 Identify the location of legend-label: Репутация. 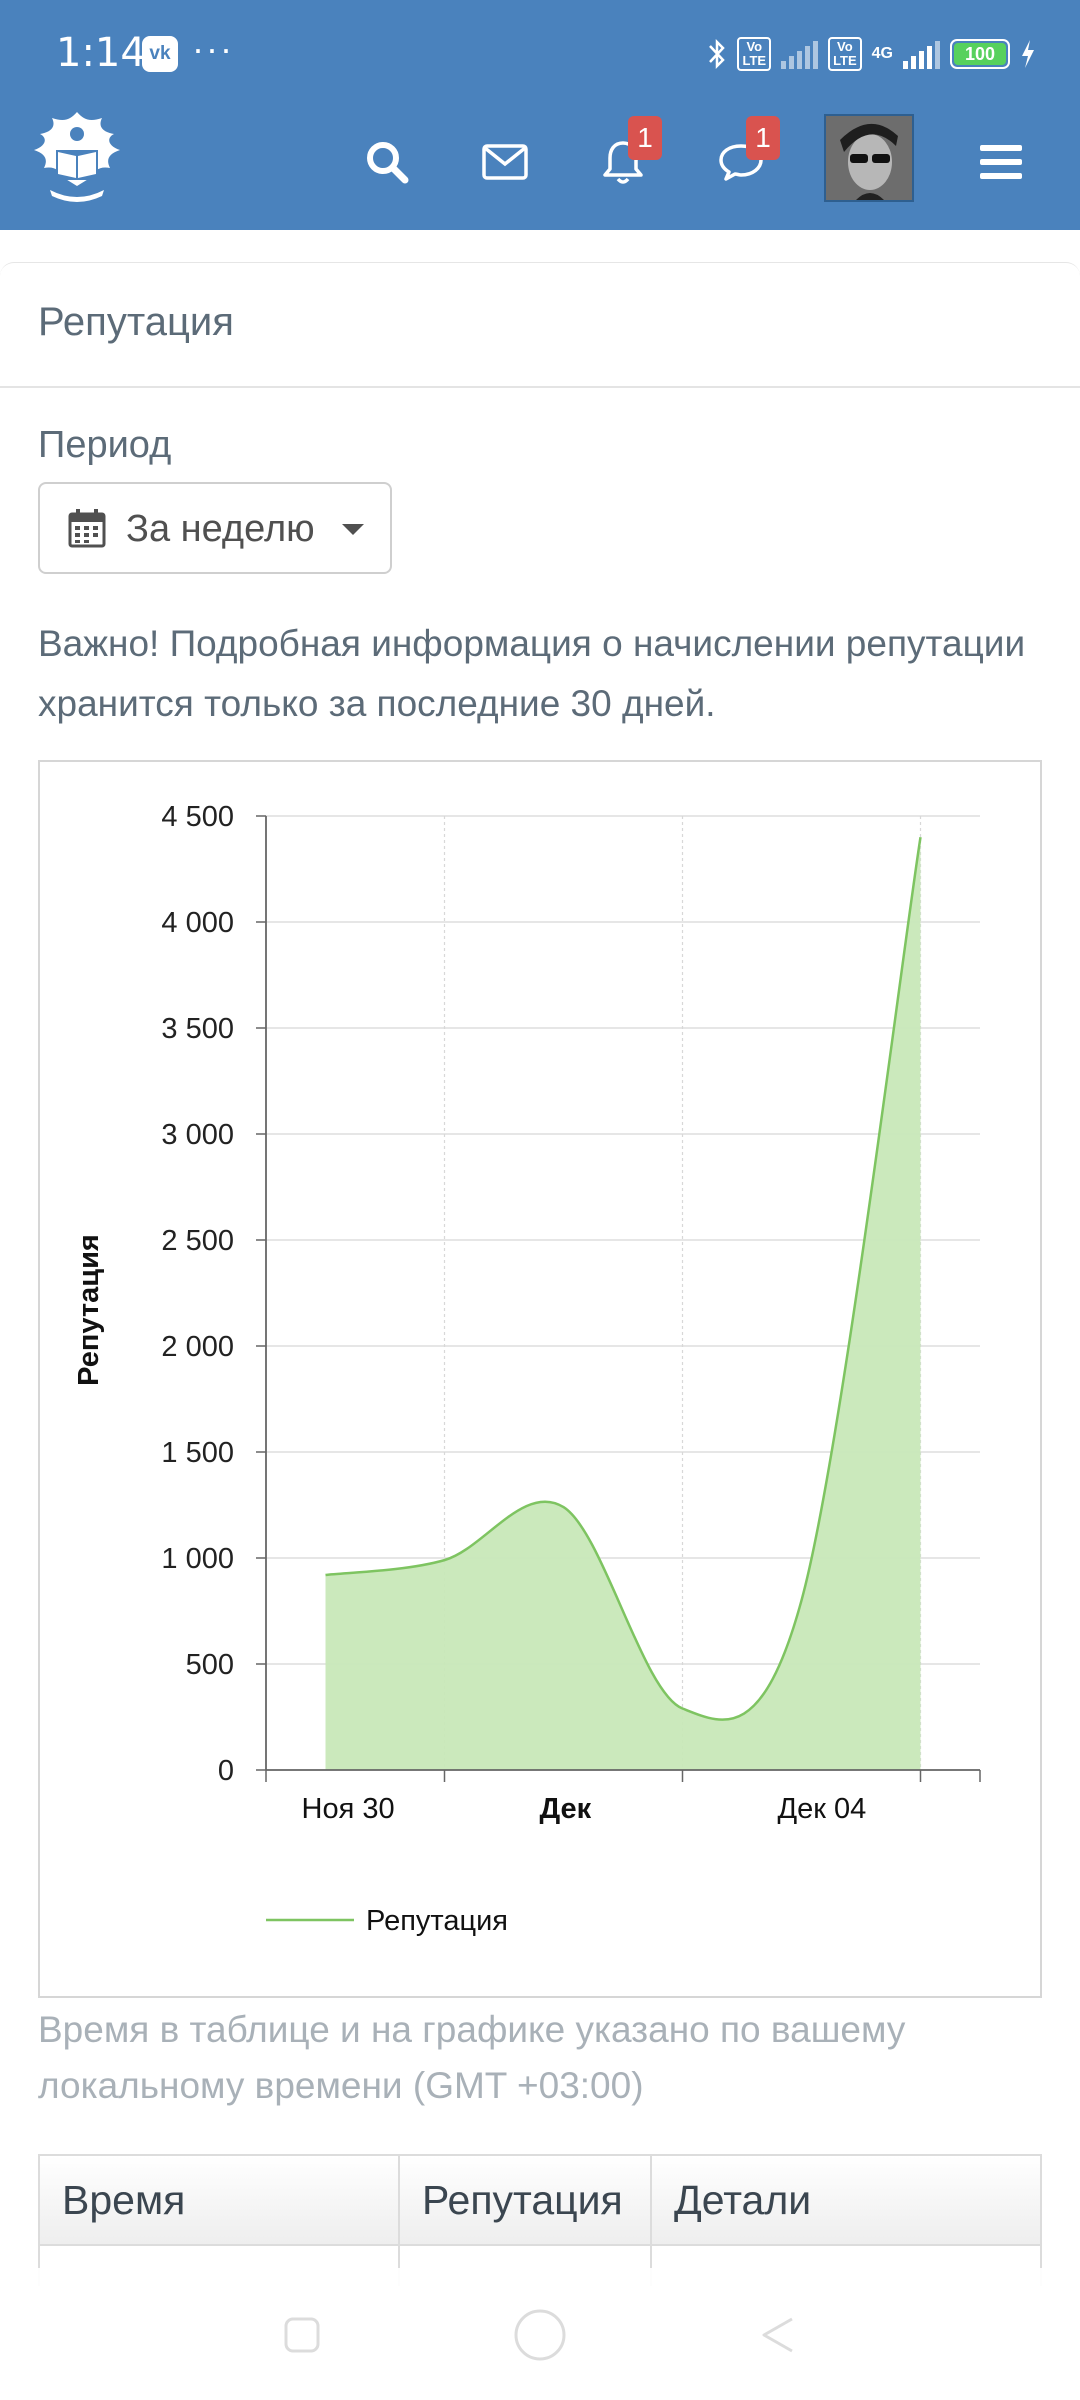
(437, 1921).